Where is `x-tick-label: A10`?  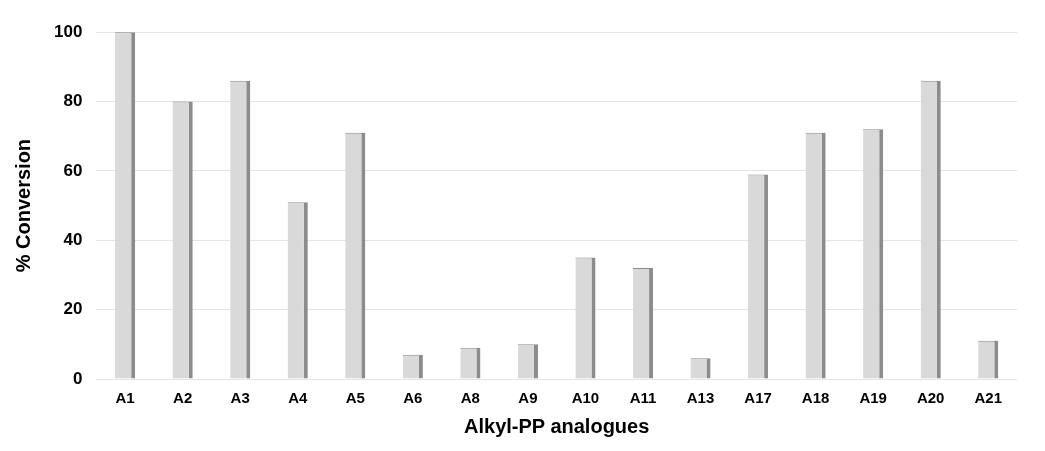
x-tick-label: A10 is located at coordinates (585, 398).